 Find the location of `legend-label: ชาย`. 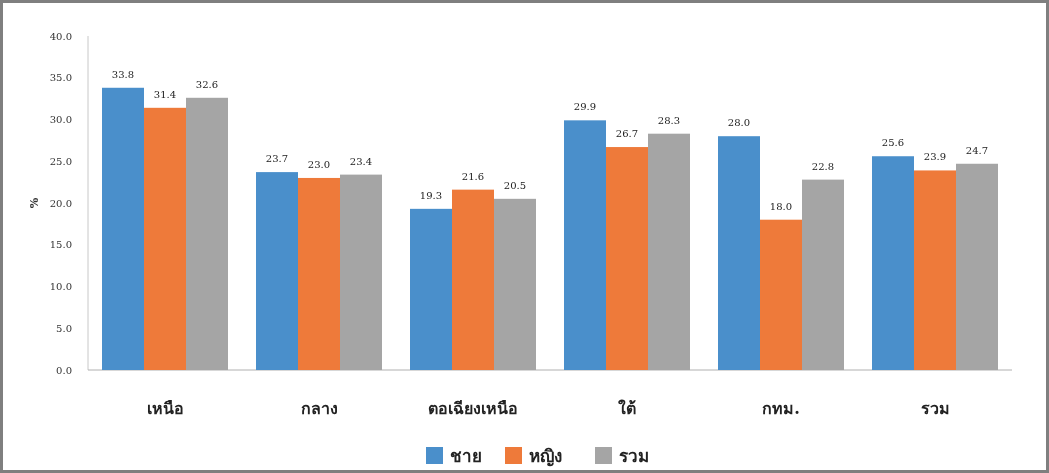

legend-label: ชาย is located at coordinates (466, 456).